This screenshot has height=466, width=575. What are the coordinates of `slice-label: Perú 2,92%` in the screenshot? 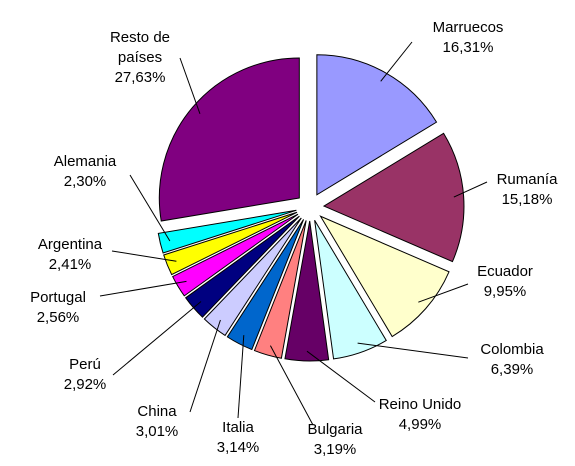 It's located at (85, 375).